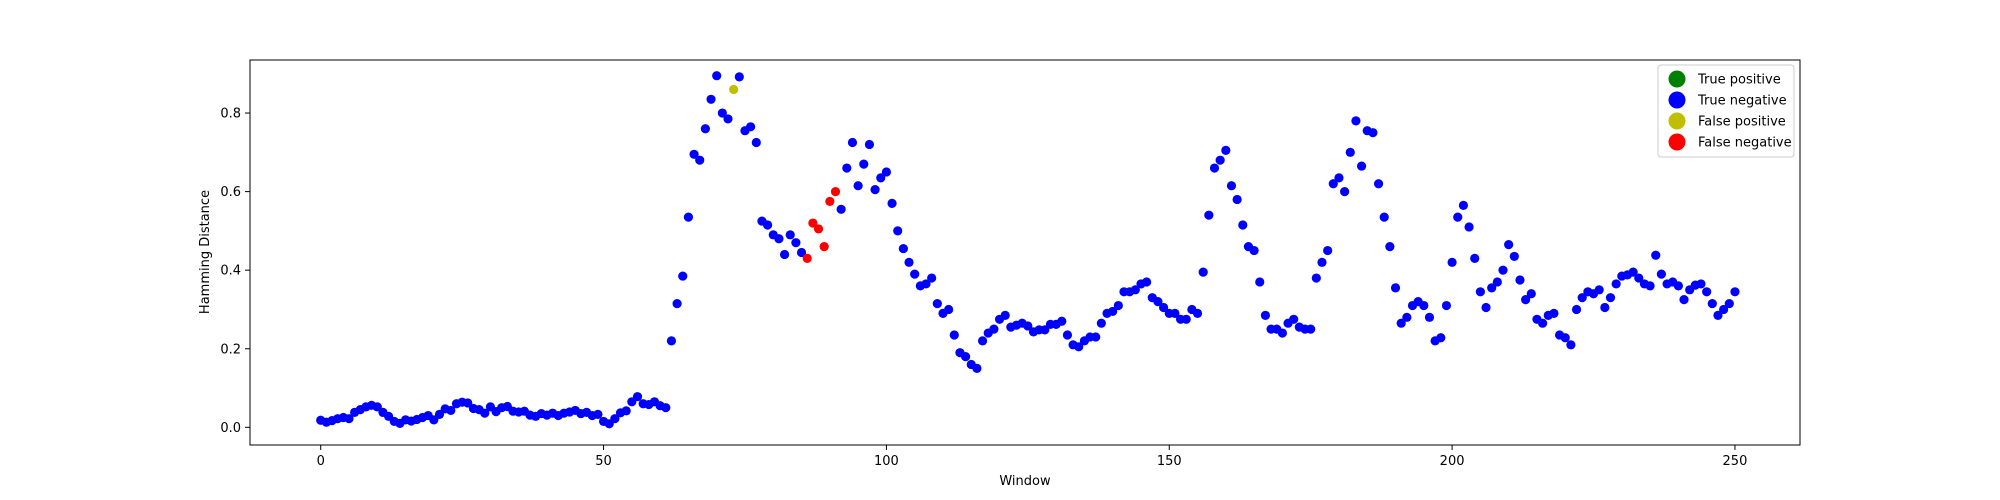 This screenshot has width=2000, height=500. I want to click on x-tick-label: 250, so click(1735, 461).